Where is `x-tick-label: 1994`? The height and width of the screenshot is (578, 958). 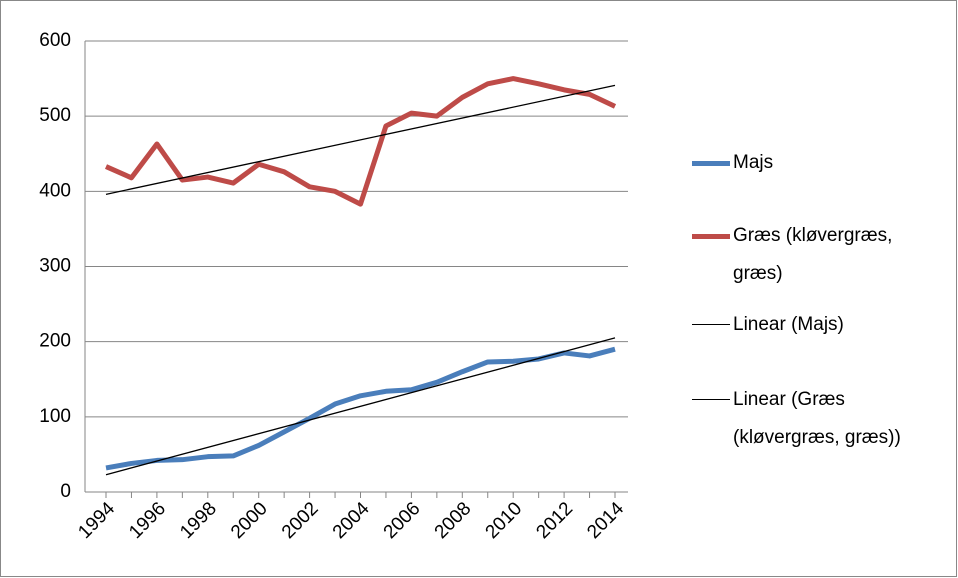
x-tick-label: 1994 is located at coordinates (96, 520).